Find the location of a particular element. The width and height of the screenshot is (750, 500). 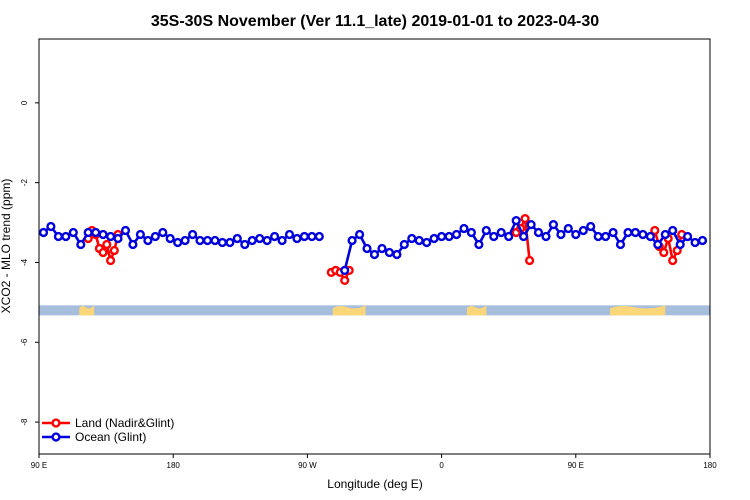

legend: Land (Nadir&Glint)Ocean (Glint) is located at coordinates (108, 430).